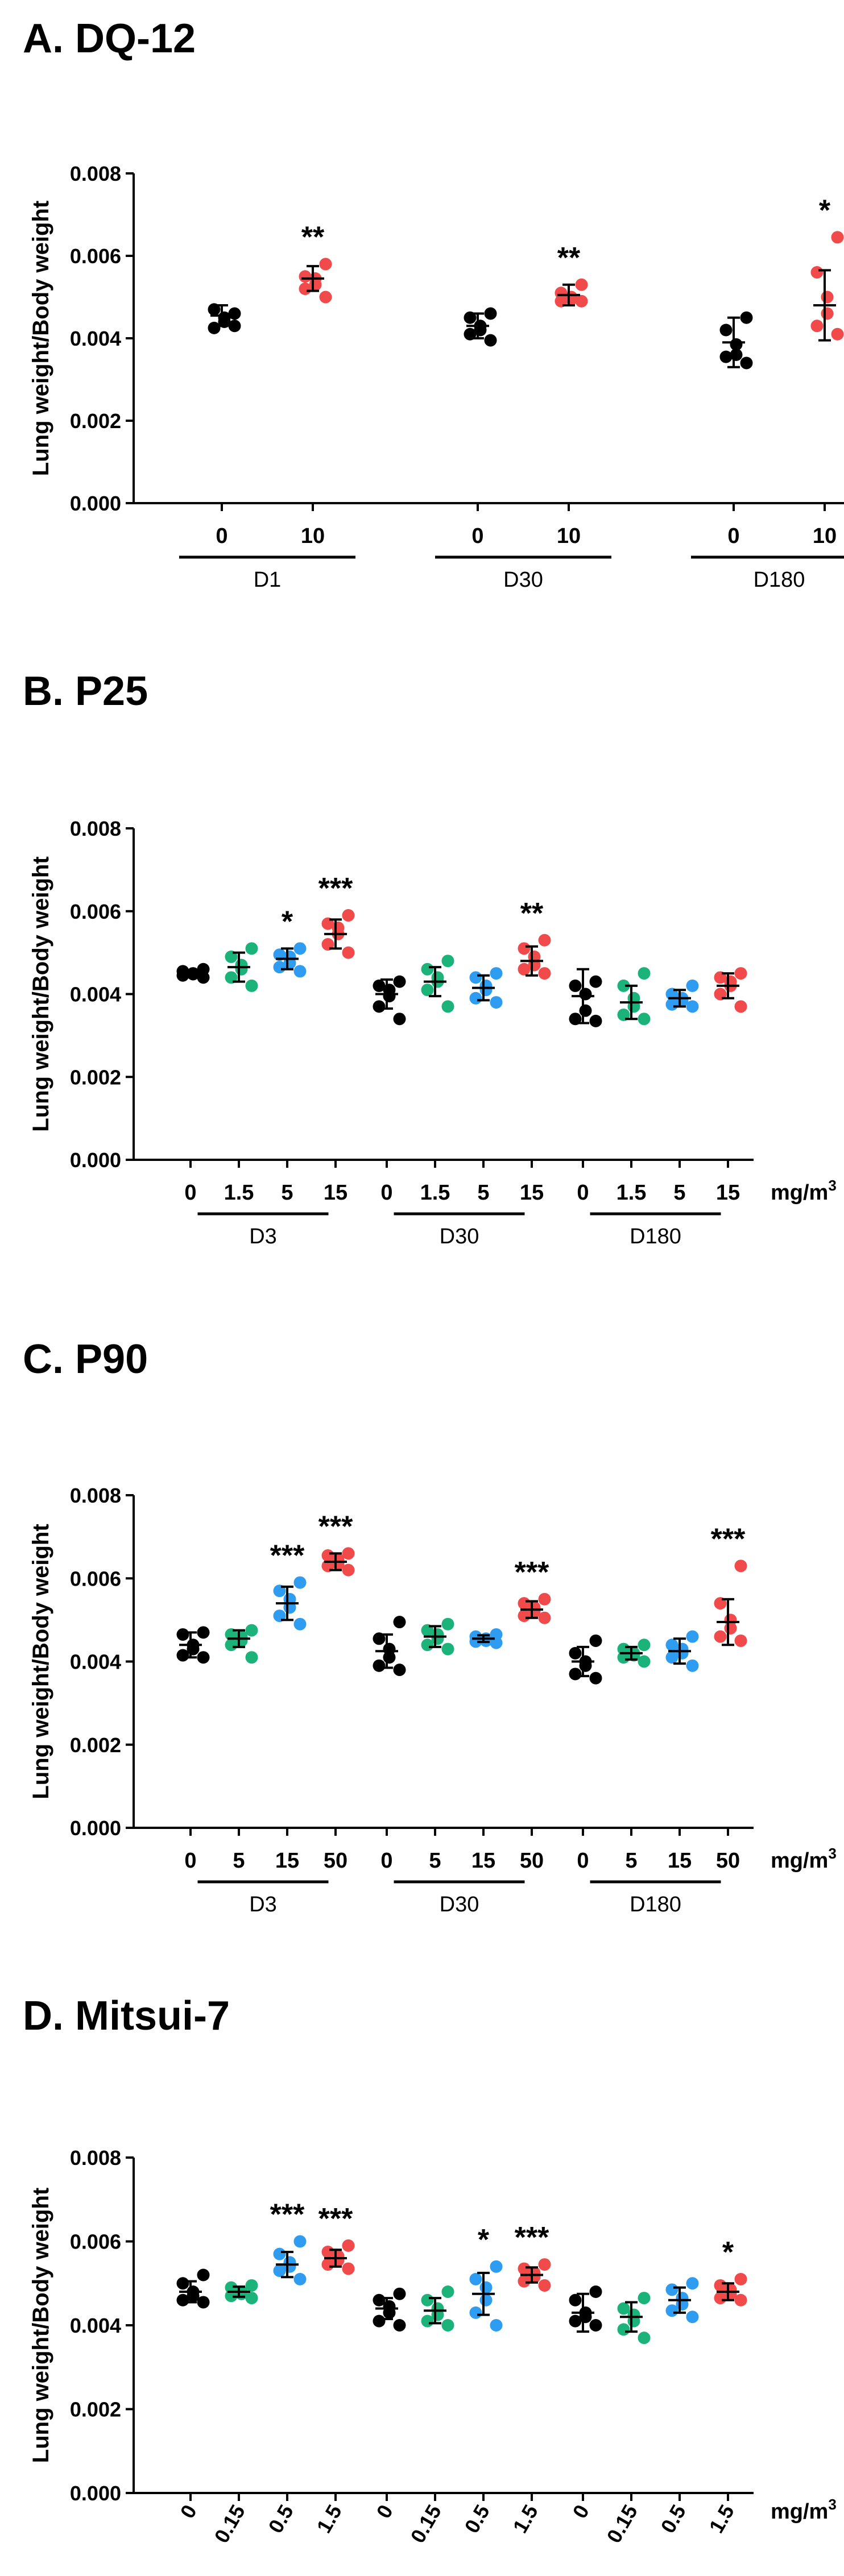 The height and width of the screenshot is (2576, 844). Describe the element at coordinates (110, 38) in the screenshot. I see `panel-title: A. DQ-12` at that location.